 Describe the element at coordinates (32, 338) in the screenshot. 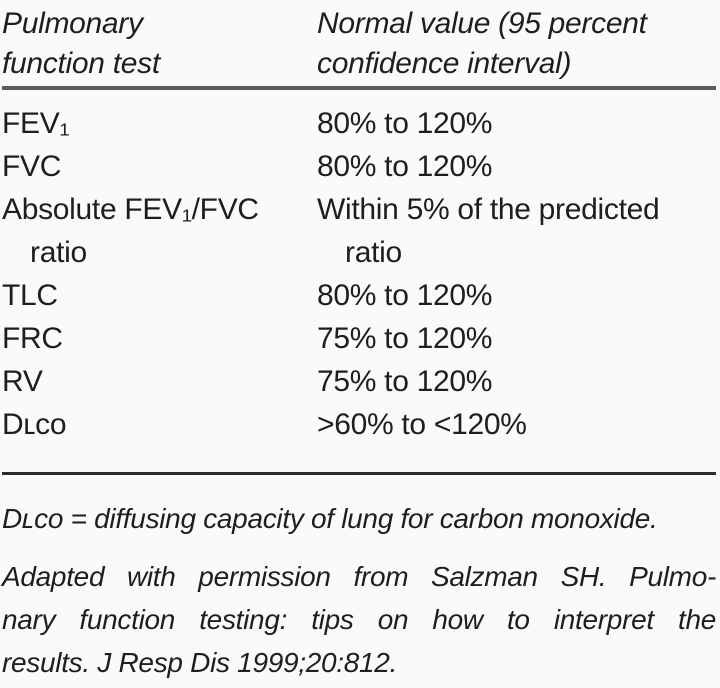

I see `cell-test: FRC` at that location.